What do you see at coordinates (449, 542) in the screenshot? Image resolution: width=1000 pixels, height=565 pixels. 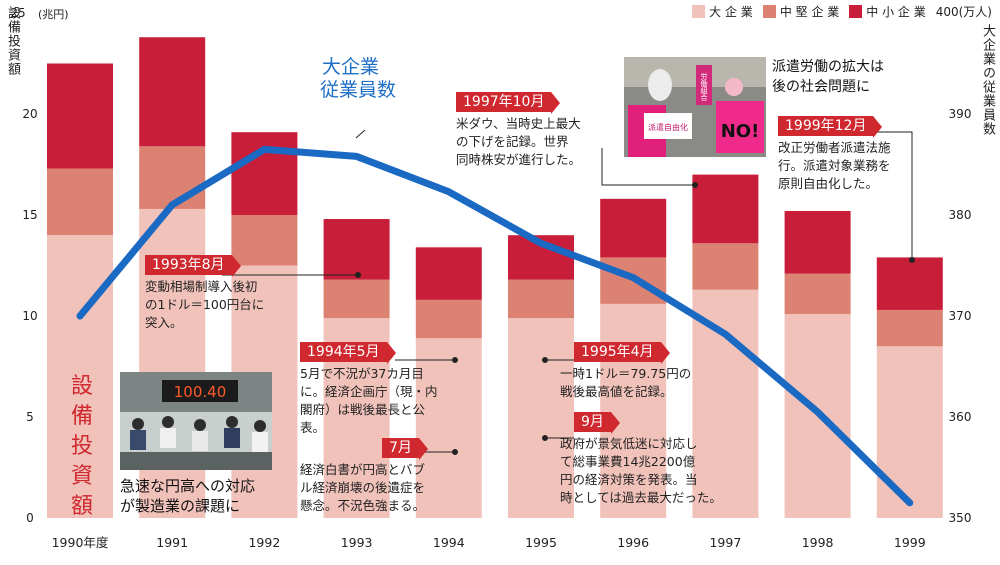 I see `x-tick-label: 1994` at bounding box center [449, 542].